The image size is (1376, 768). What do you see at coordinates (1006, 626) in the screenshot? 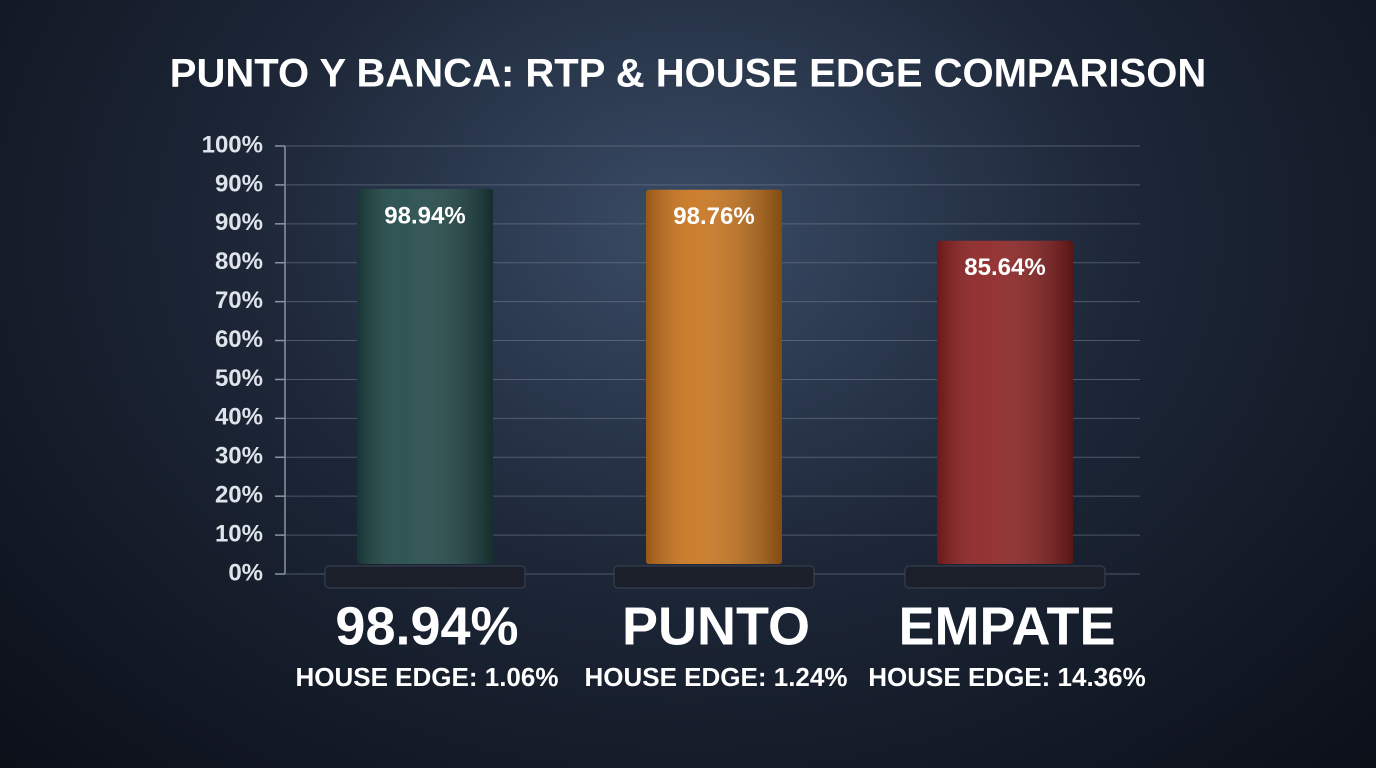
I see `x-tick-label: EMPATE` at bounding box center [1006, 626].